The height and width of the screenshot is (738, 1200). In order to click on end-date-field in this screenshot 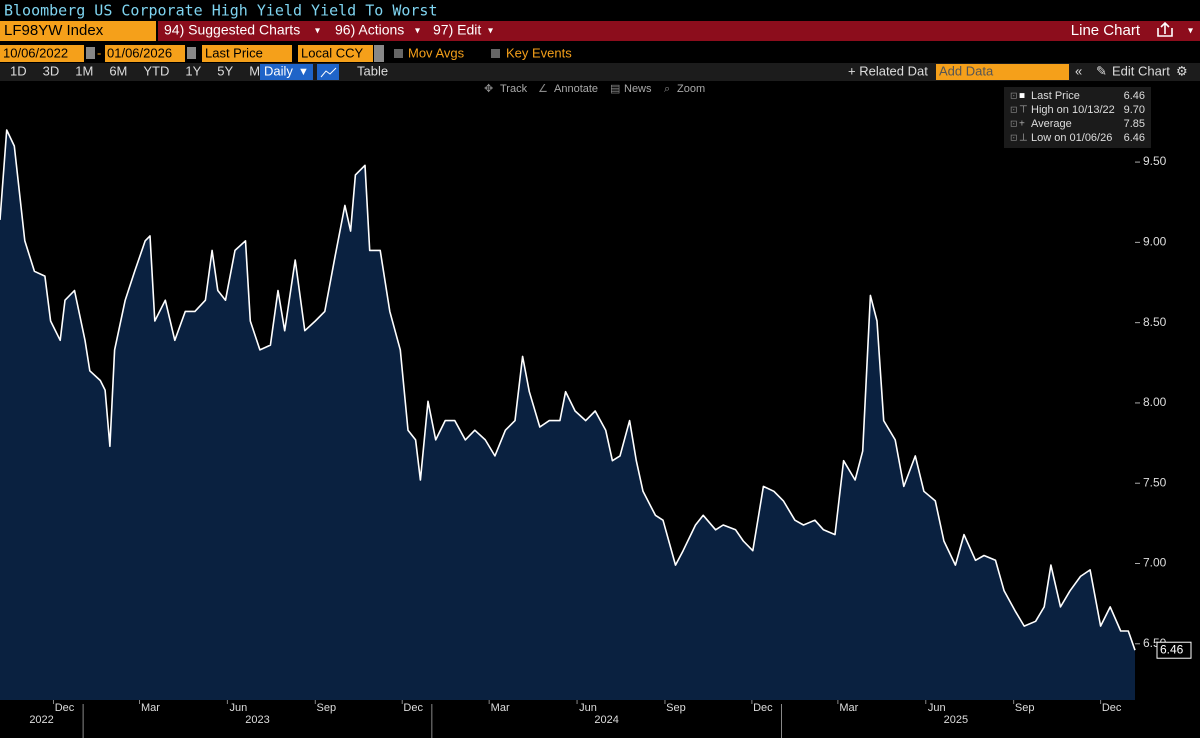, I will do `click(145, 53)`.